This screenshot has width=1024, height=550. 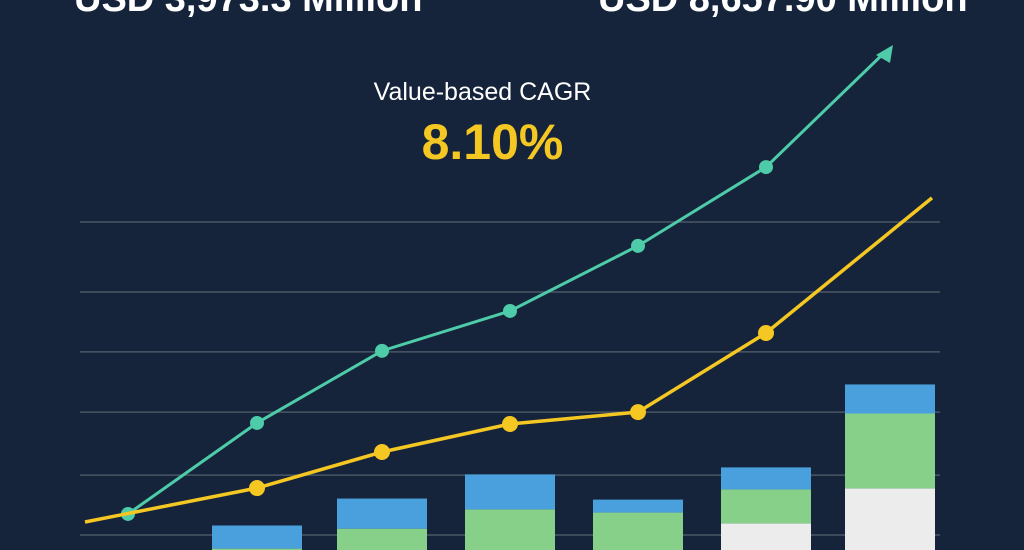 What do you see at coordinates (482, 92) in the screenshot?
I see `cagr-label: Value-based CAGR` at bounding box center [482, 92].